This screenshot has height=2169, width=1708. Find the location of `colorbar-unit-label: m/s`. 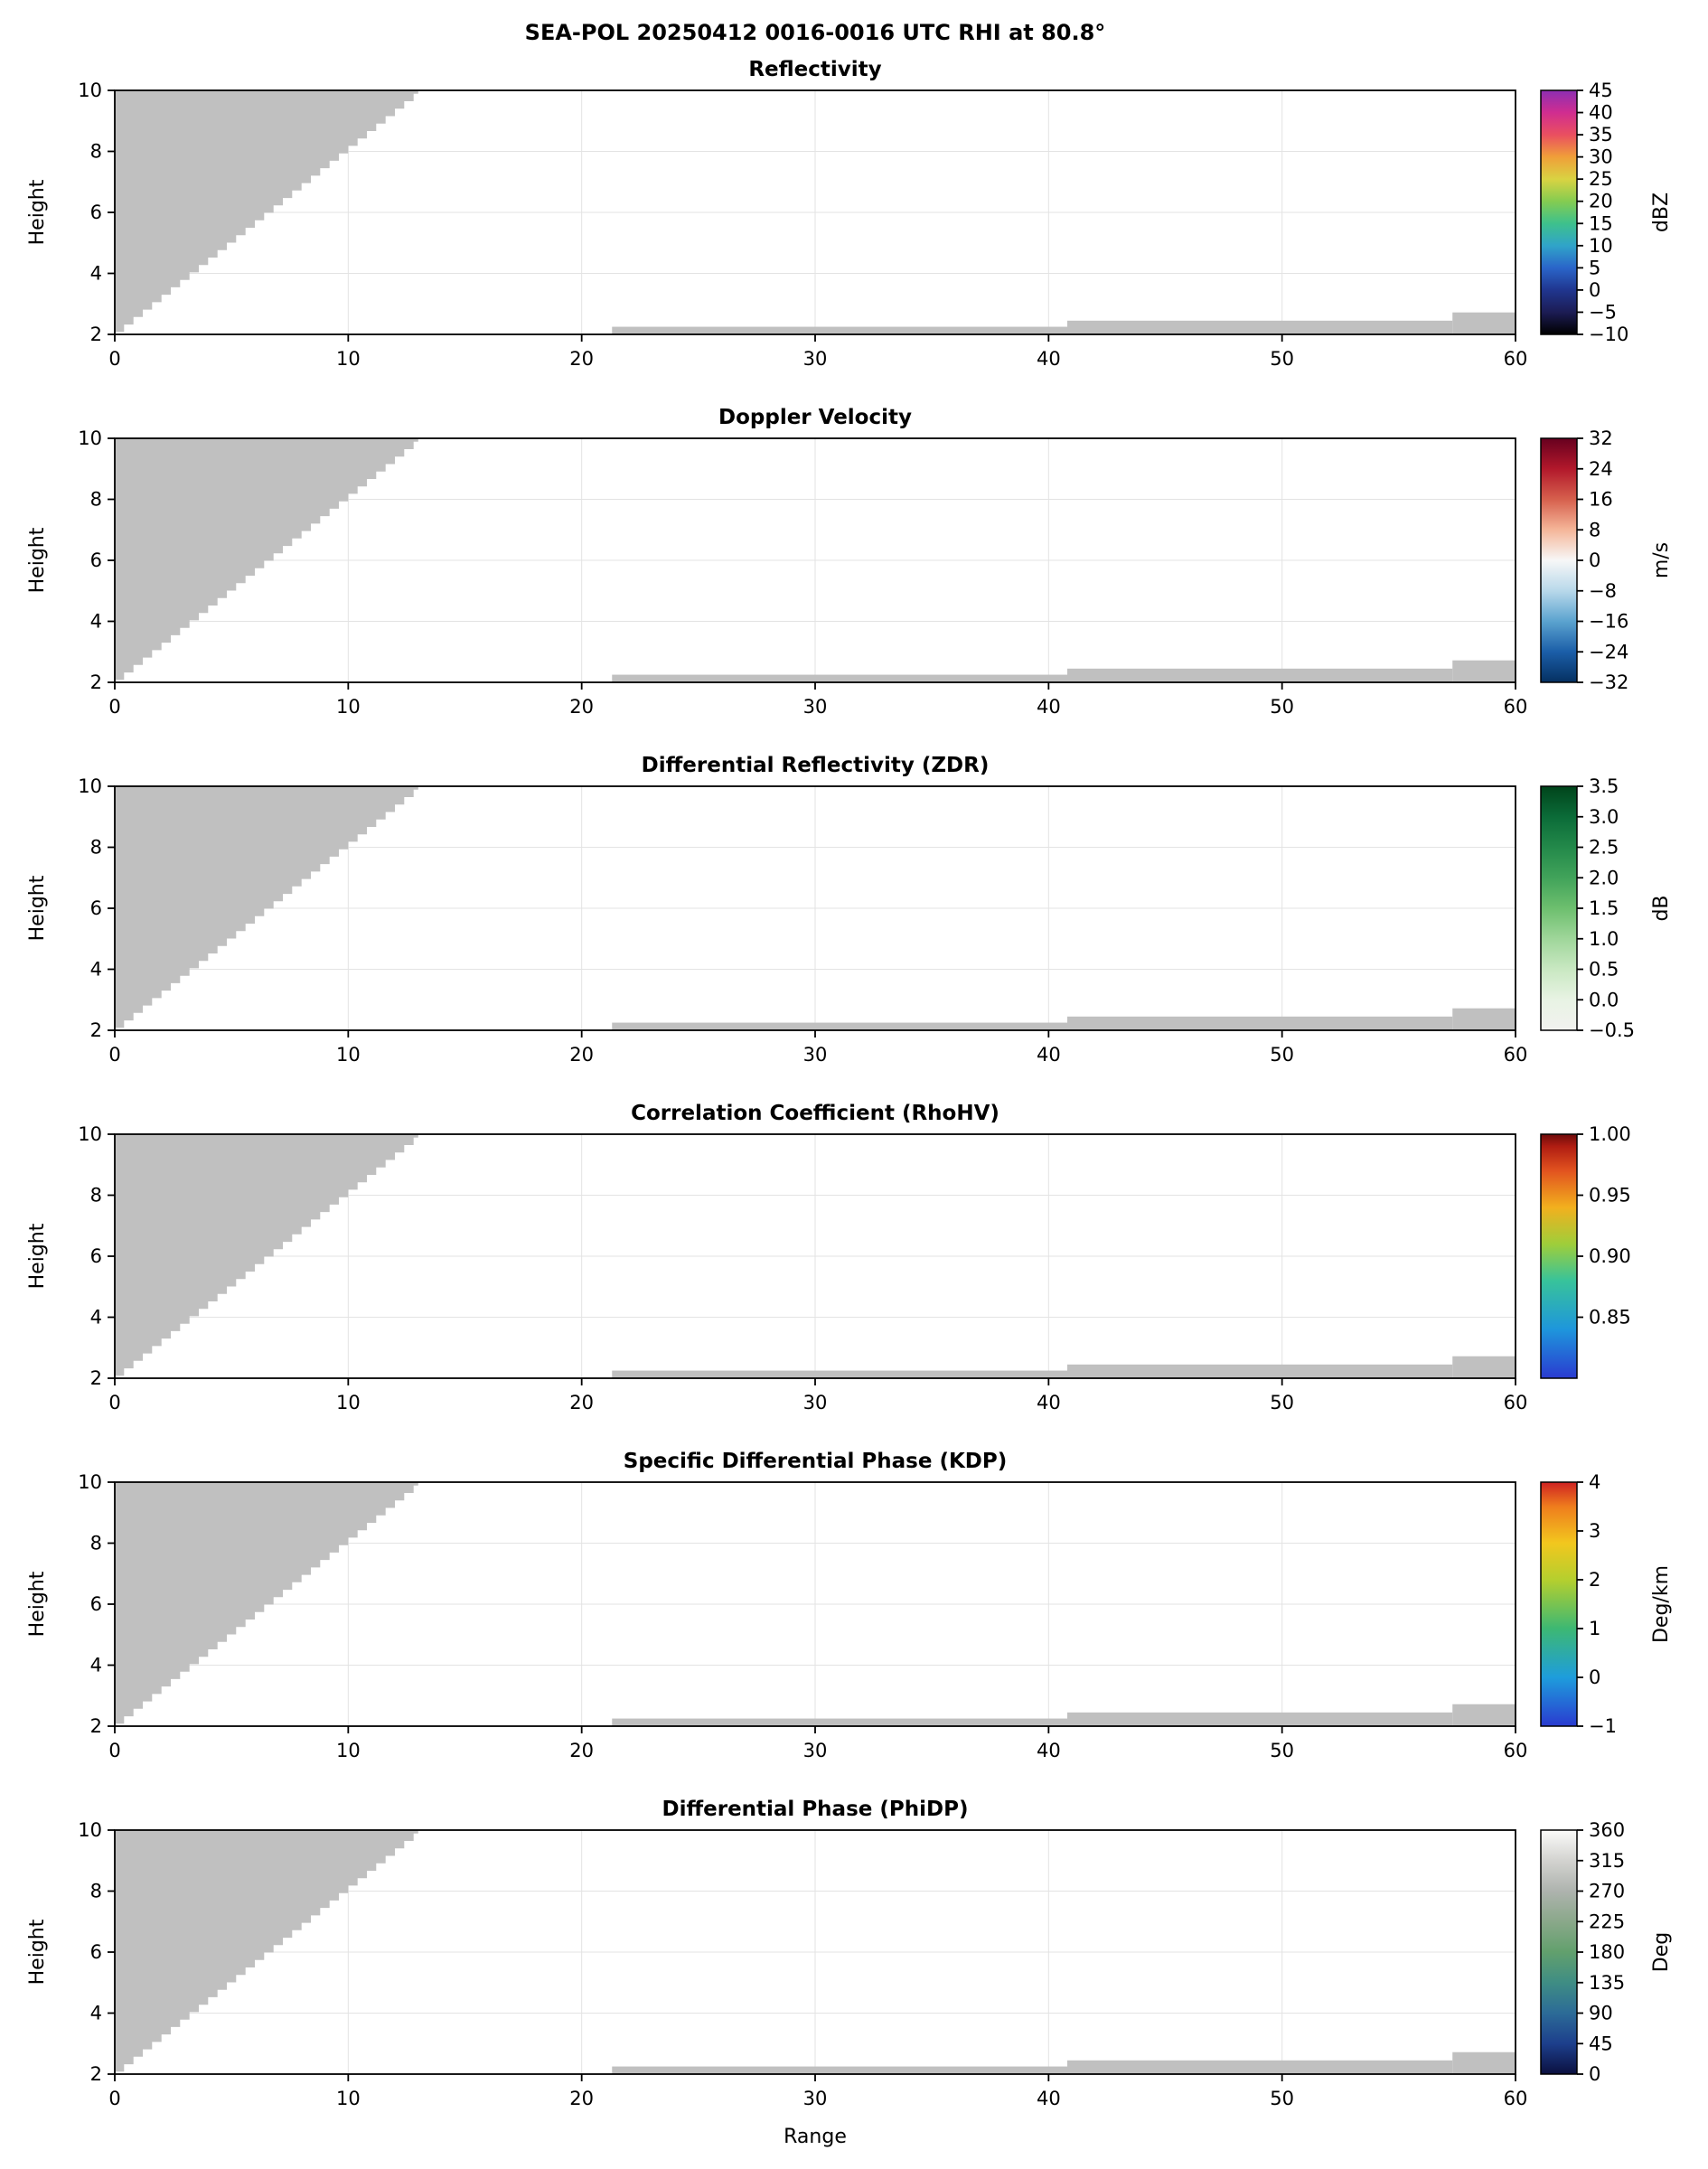

colorbar-unit-label: m/s is located at coordinates (1661, 560).